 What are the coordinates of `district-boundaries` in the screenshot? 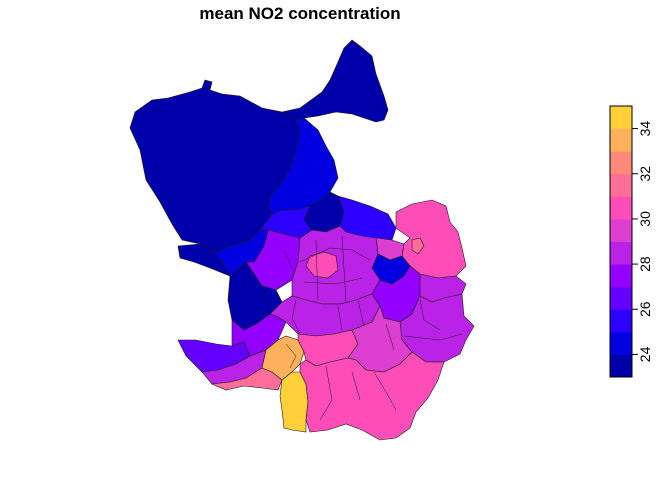 It's located at (362, 328).